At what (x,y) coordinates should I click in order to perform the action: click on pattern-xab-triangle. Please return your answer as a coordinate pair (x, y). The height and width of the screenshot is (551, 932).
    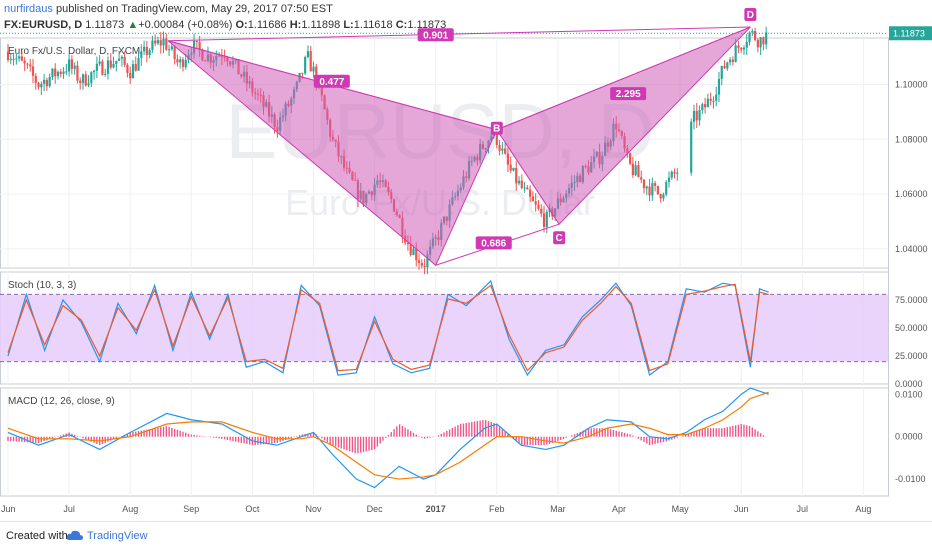
    Looking at the image, I should click on (332, 153).